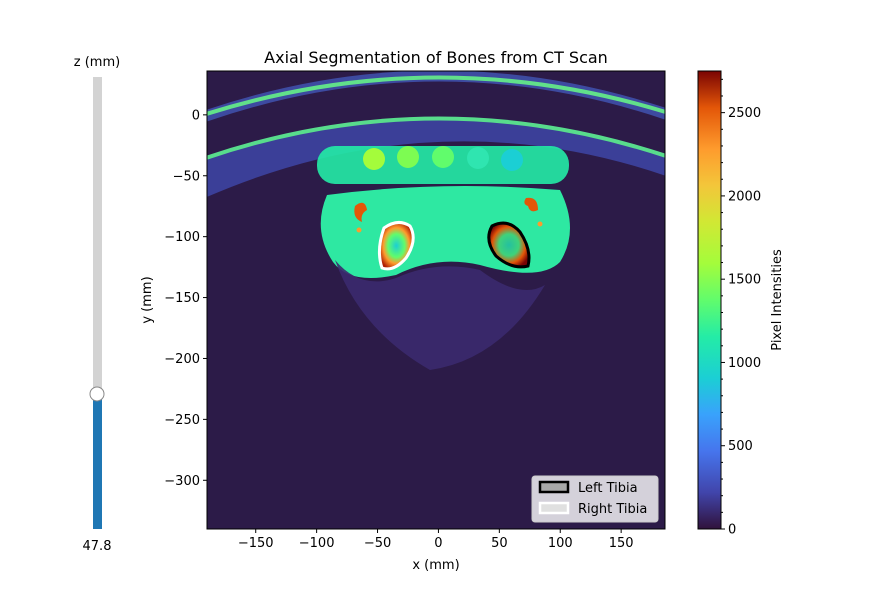 This screenshot has height=594, width=886. What do you see at coordinates (595, 499) in the screenshot?
I see `legend: Left Tibia Right Tibia` at bounding box center [595, 499].